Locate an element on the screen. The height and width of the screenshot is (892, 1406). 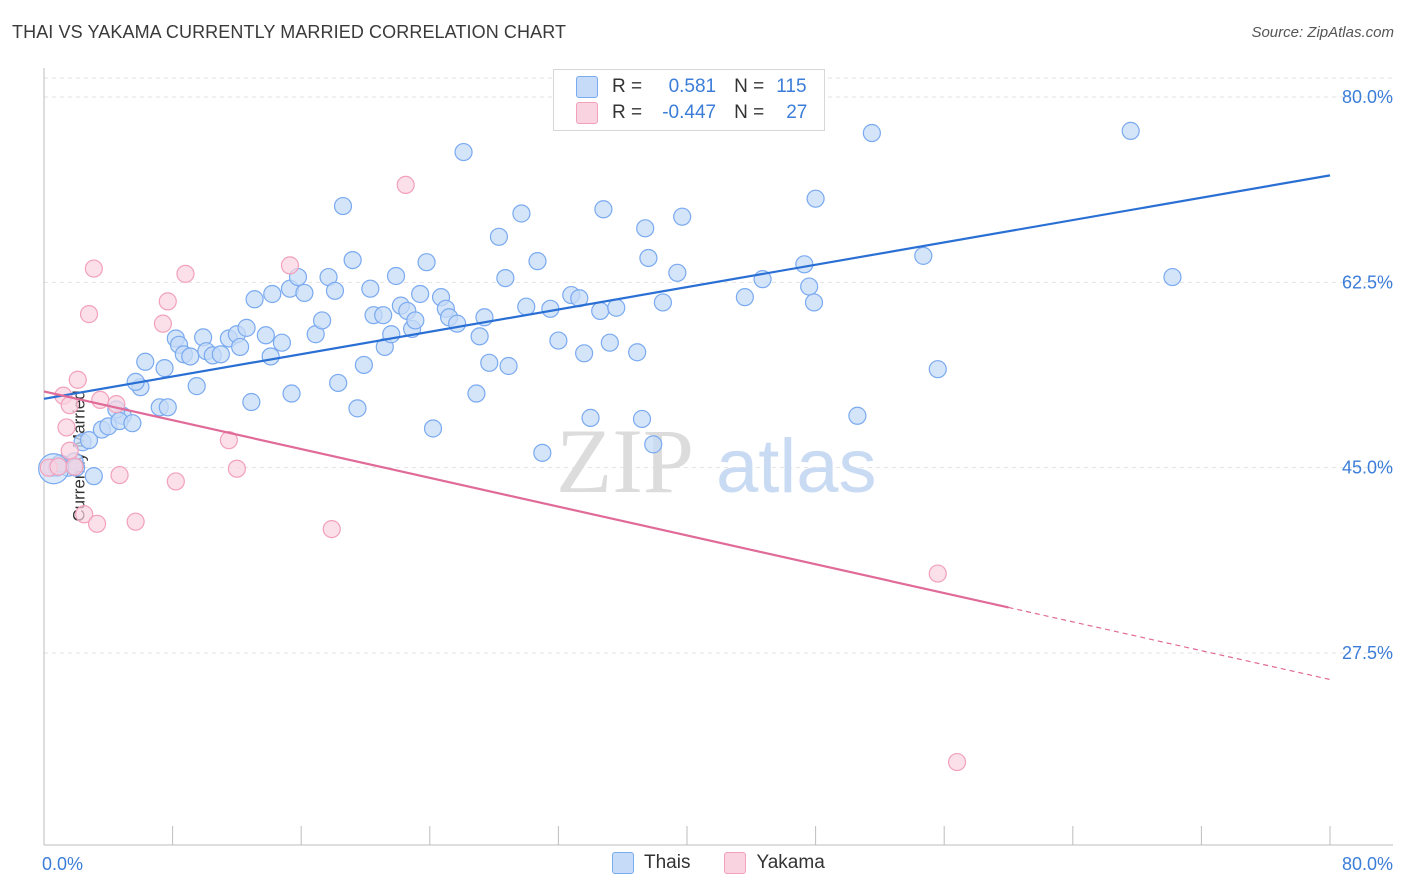
legend-swatch-yakama is located at coordinates (735, 863).